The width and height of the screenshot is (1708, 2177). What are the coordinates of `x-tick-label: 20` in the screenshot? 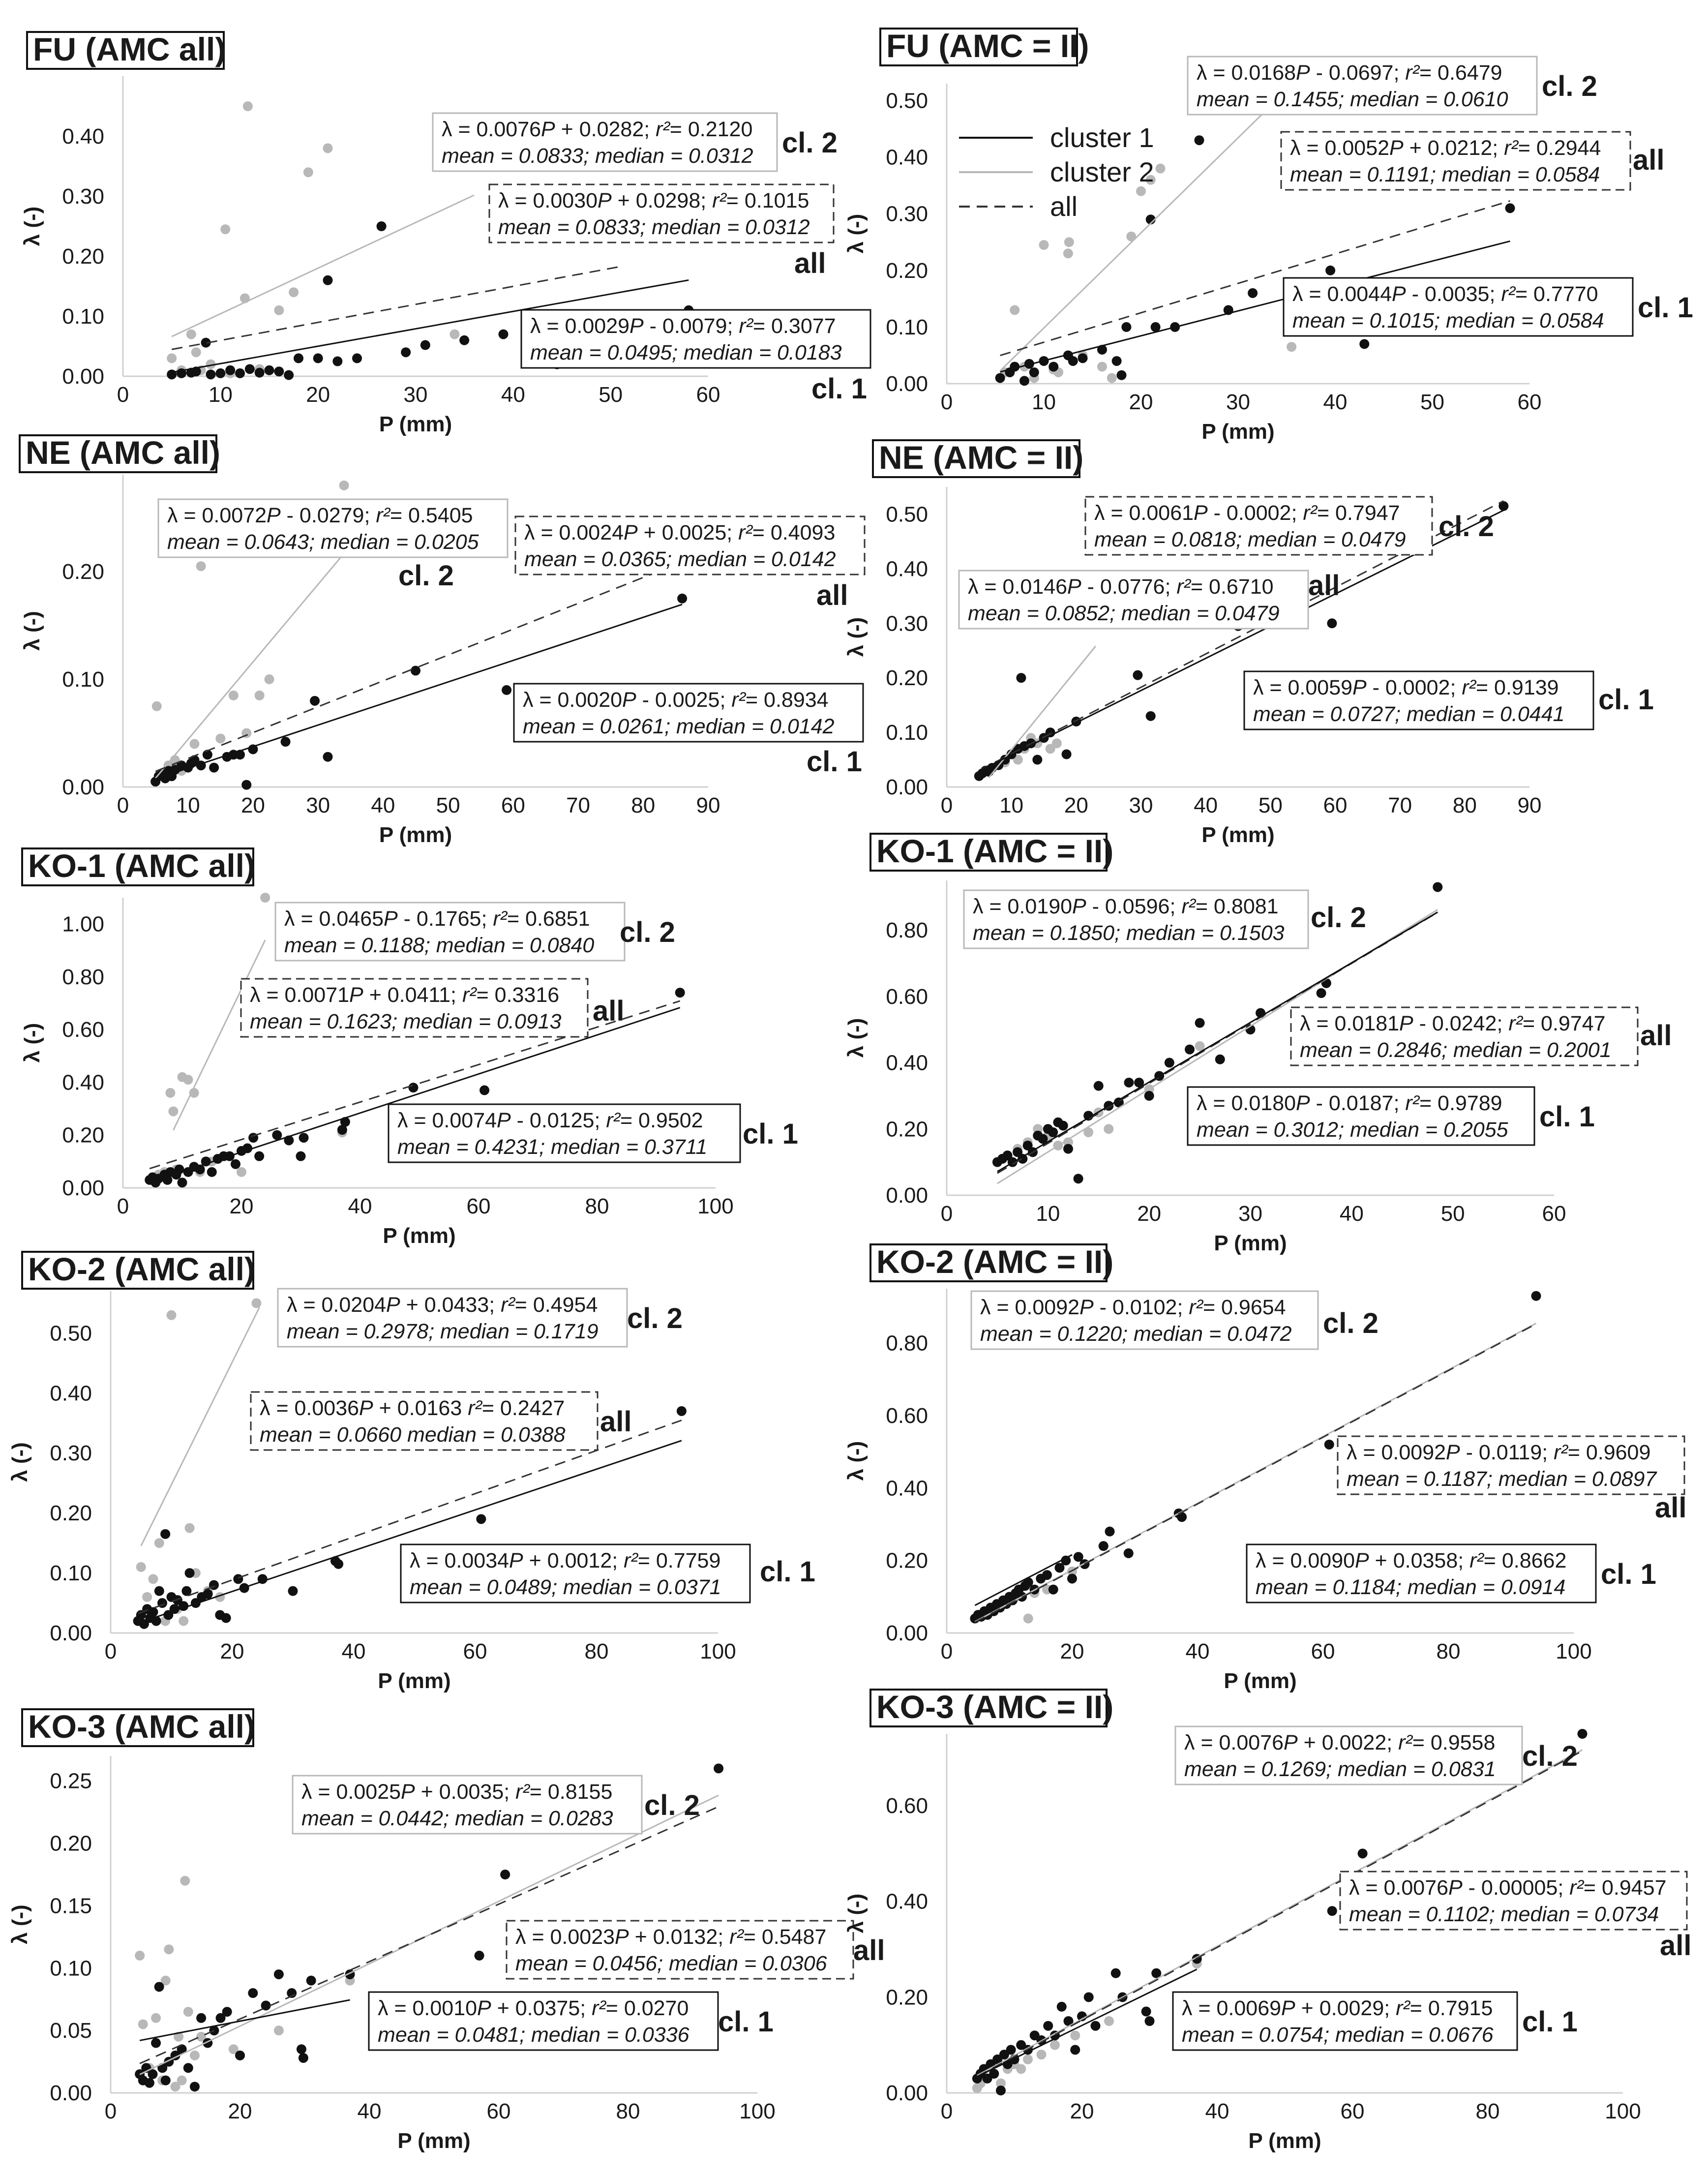 It's located at (318, 395).